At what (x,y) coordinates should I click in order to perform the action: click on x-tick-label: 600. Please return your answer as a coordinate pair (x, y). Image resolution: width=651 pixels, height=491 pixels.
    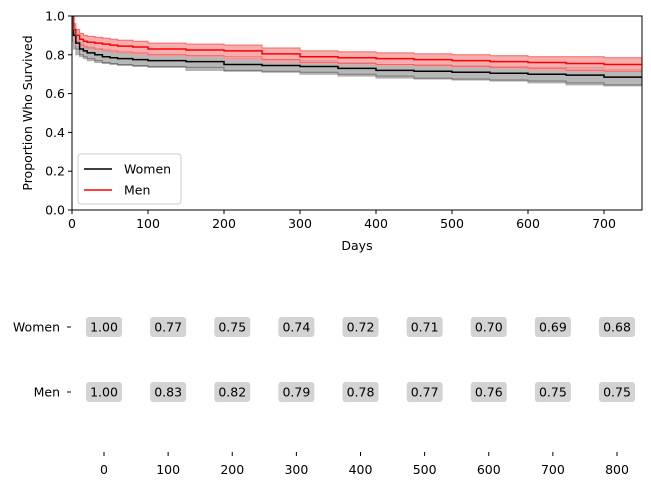
    Looking at the image, I should click on (528, 223).